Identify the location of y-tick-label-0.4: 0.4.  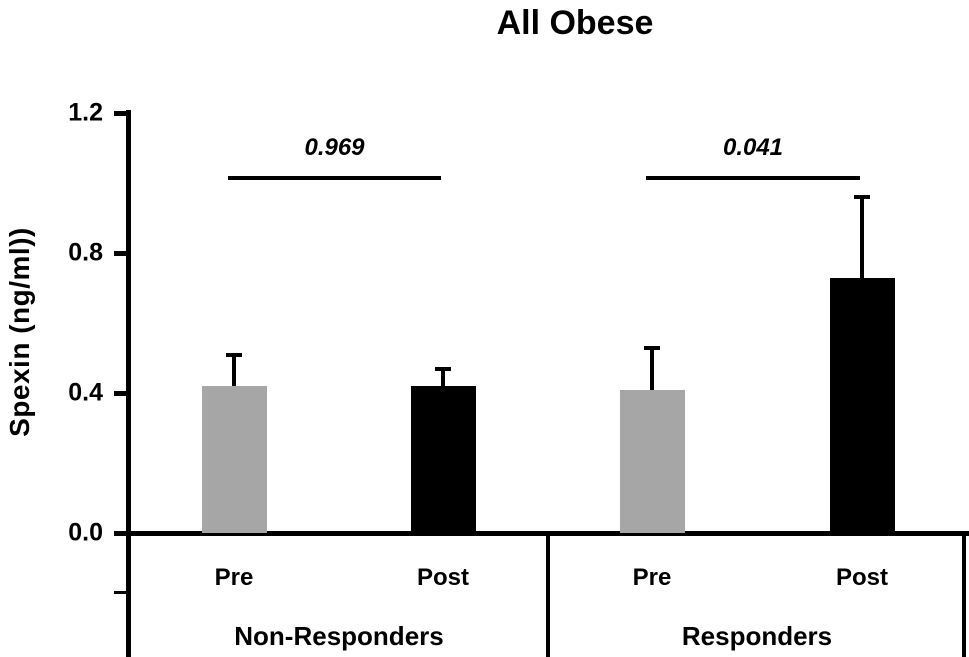
(85, 392).